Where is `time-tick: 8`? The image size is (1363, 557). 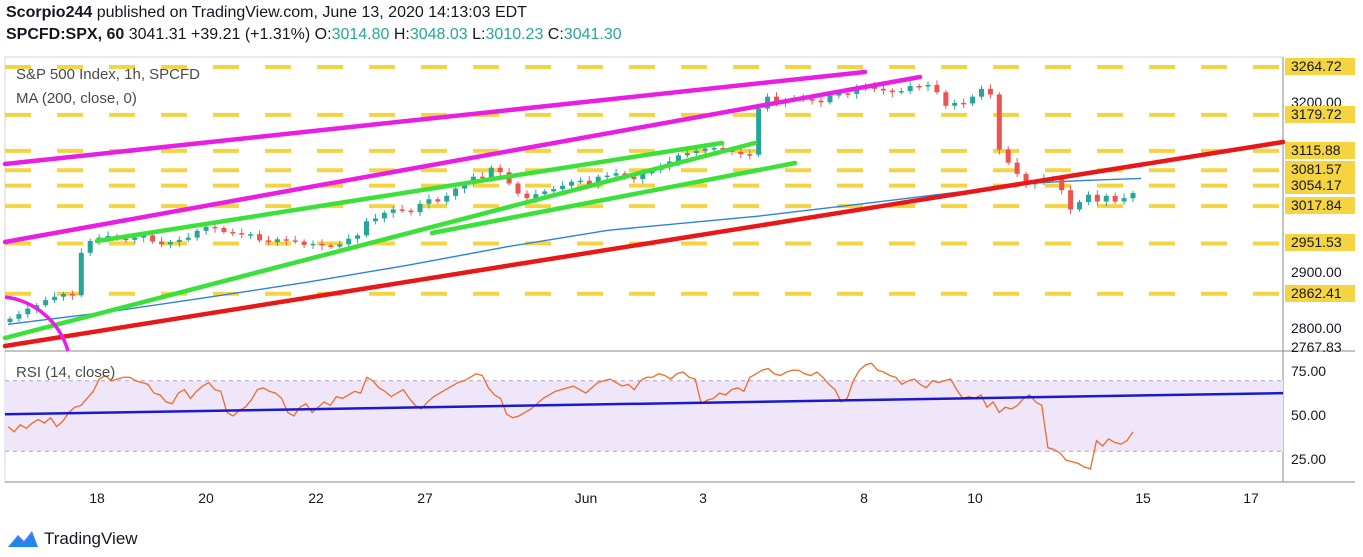 time-tick: 8 is located at coordinates (864, 498).